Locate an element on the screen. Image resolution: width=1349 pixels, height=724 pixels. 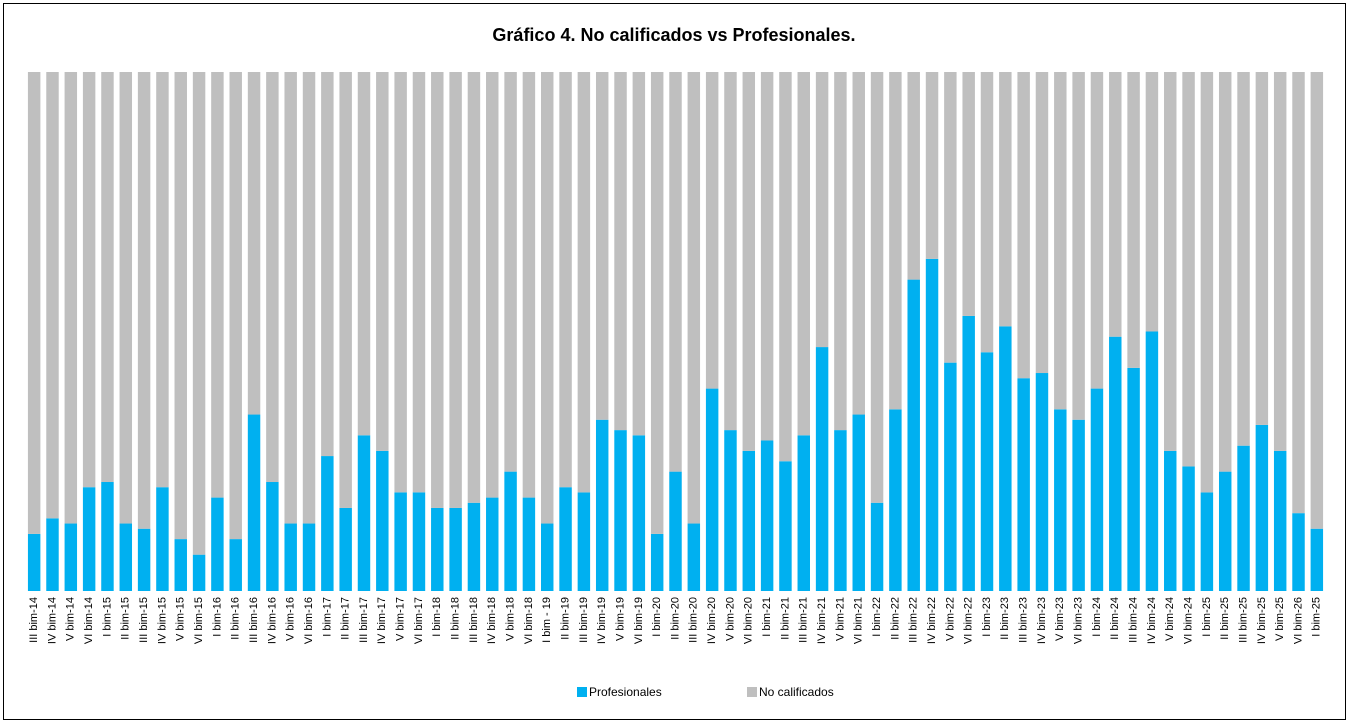
x-tick-label: VI bim-22 is located at coordinates (969, 620).